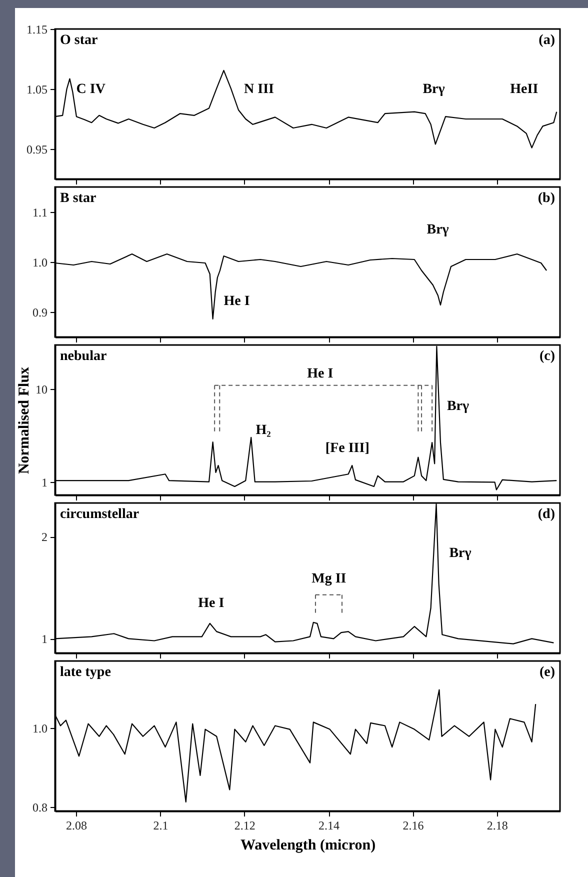 This screenshot has width=588, height=877. Describe the element at coordinates (547, 40) in the screenshot. I see `annotation: (a)` at that location.